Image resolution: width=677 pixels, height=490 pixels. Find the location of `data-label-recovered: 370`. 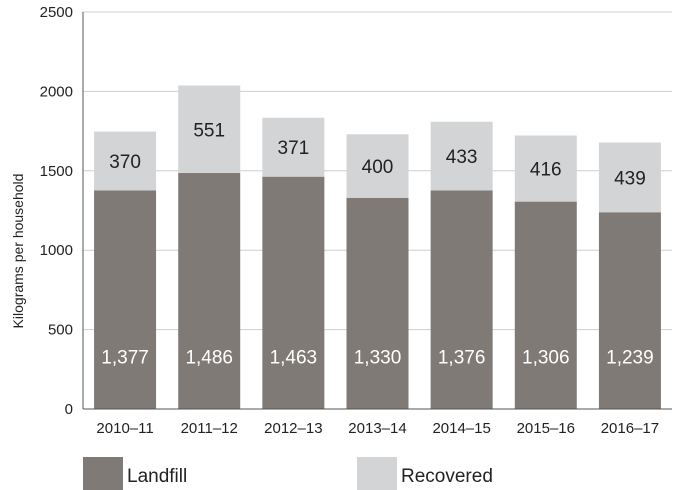

data-label-recovered: 370 is located at coordinates (125, 162).